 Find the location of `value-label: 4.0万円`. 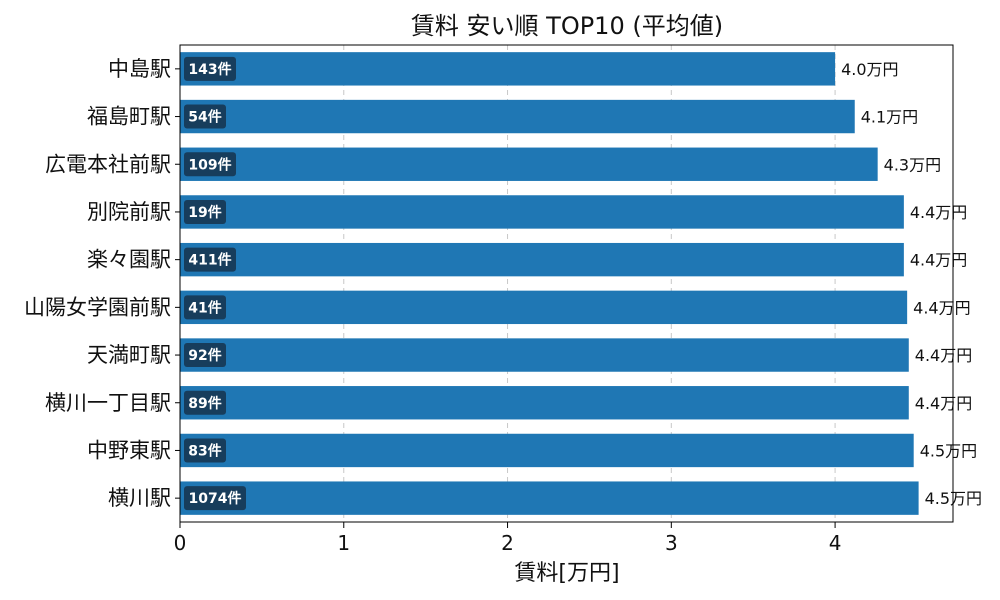

value-label: 4.0万円 is located at coordinates (869, 69).